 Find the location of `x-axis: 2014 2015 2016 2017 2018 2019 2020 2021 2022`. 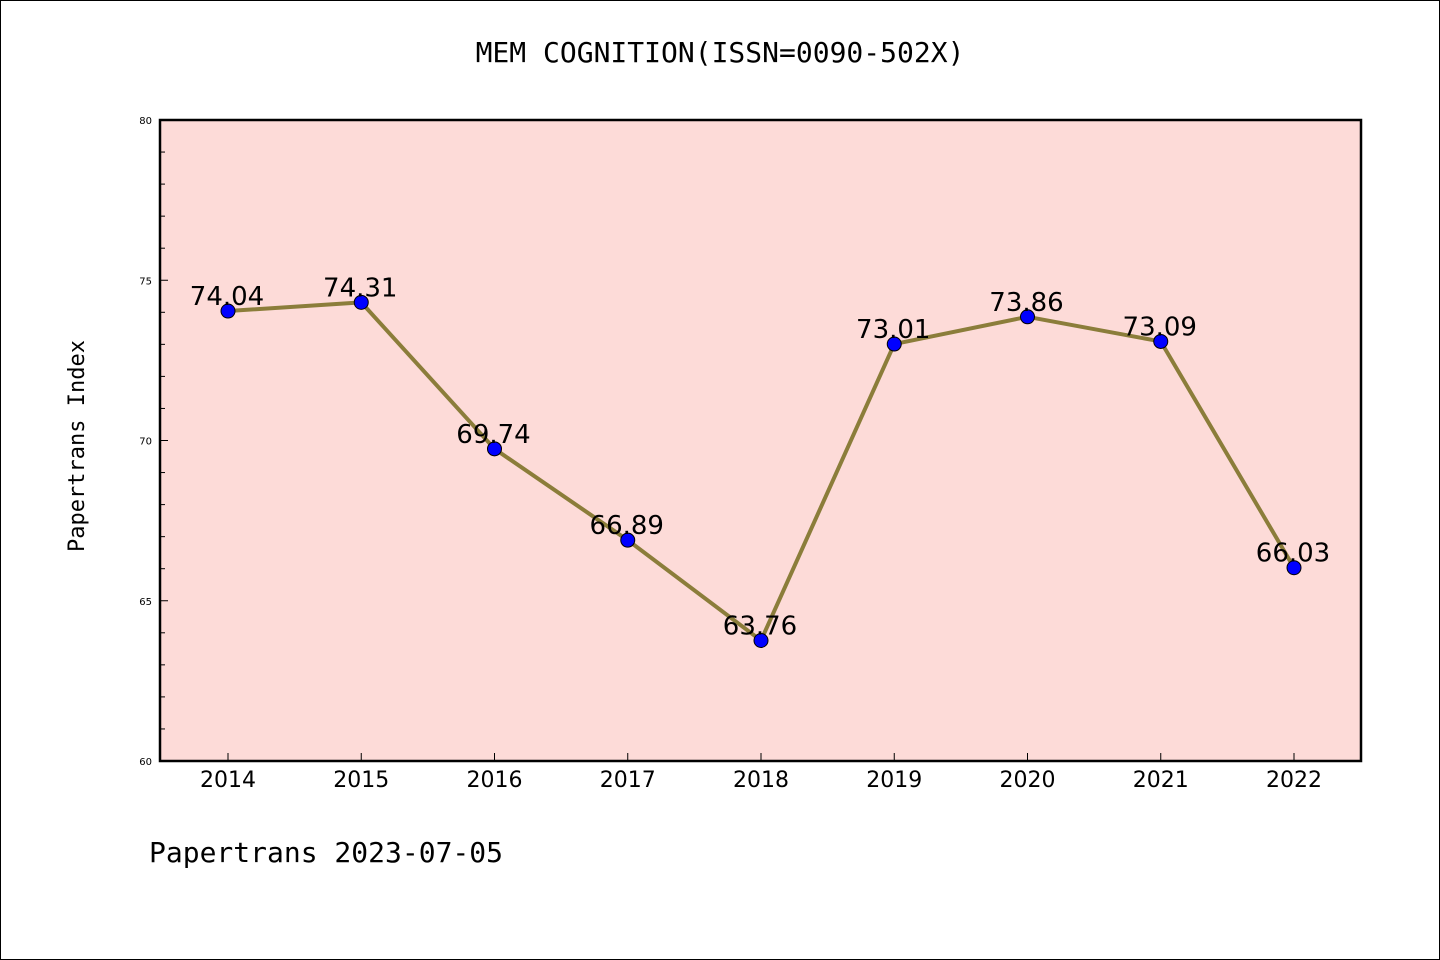

x-axis: 2014 2015 2016 2017 2018 2019 2020 2021 2022 is located at coordinates (761, 773).